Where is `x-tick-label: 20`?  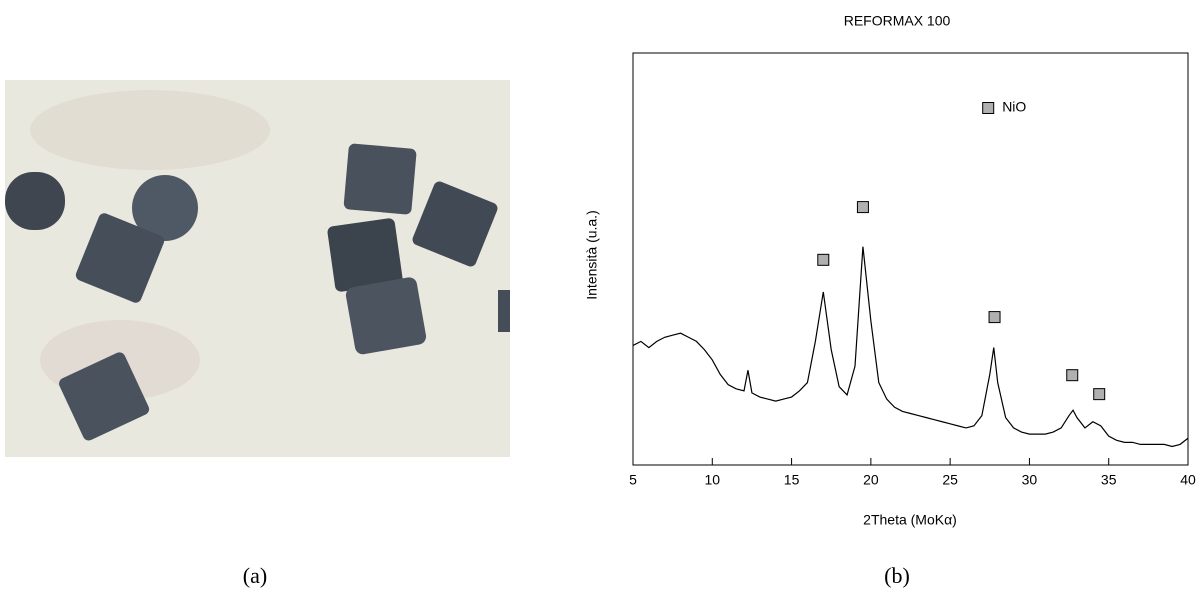
x-tick-label: 20 is located at coordinates (871, 480).